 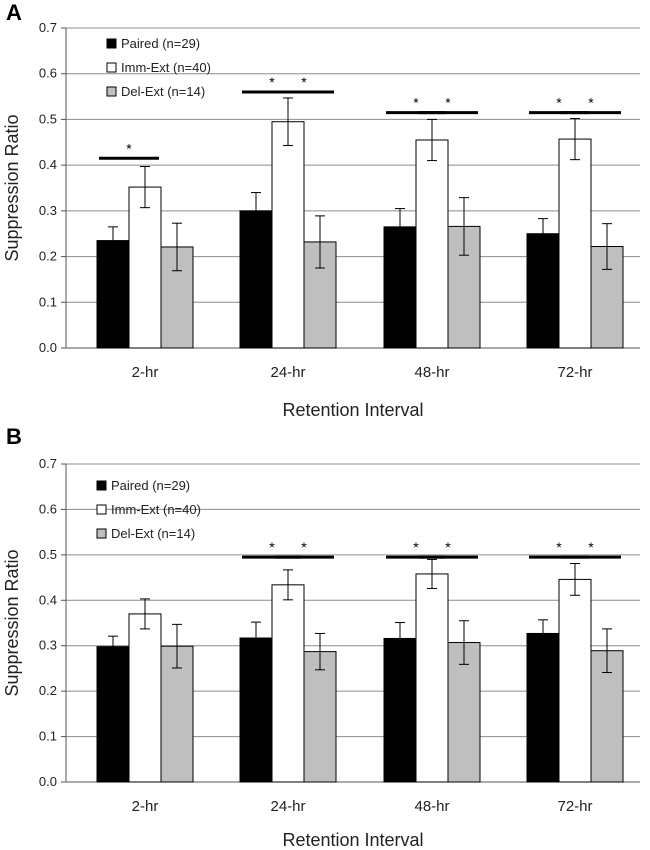 I want to click on panel-label: B, so click(x=14, y=436).